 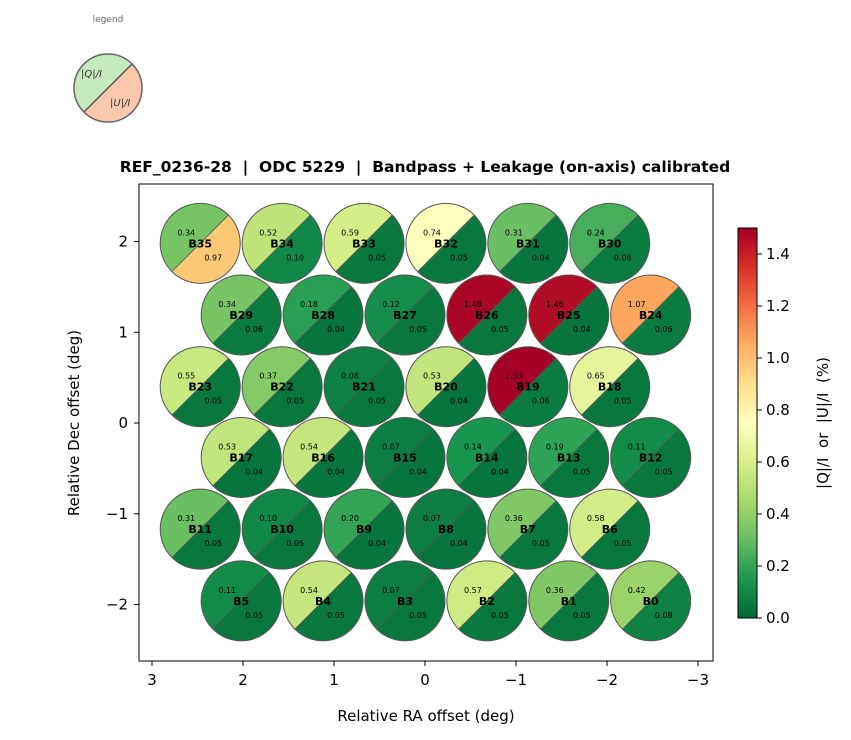 I want to click on legend-u-half, so click(x=112, y=92).